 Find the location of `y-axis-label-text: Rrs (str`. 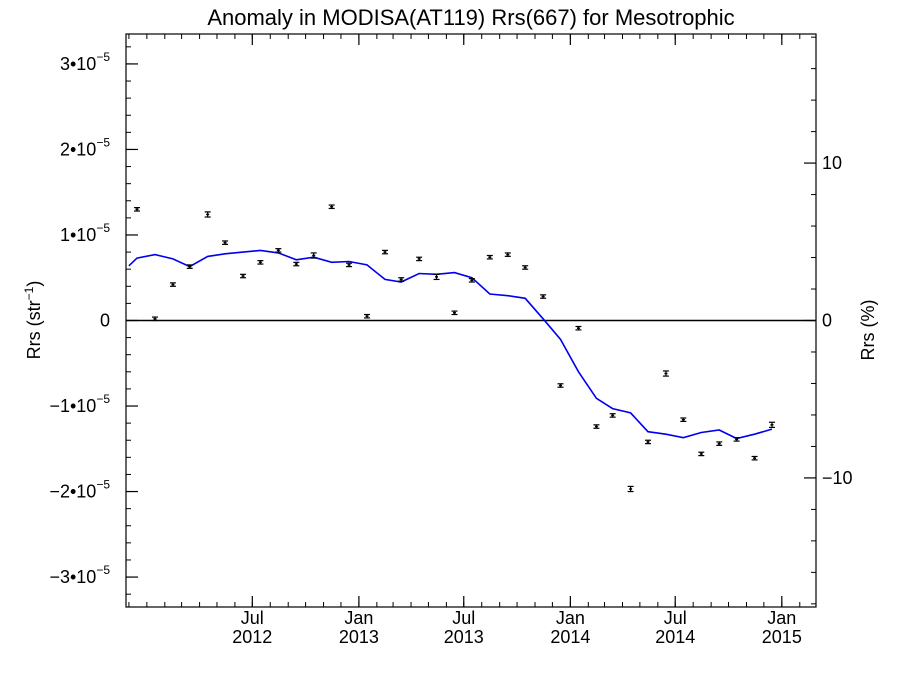

y-axis-label-text: Rrs (str is located at coordinates (34, 329).